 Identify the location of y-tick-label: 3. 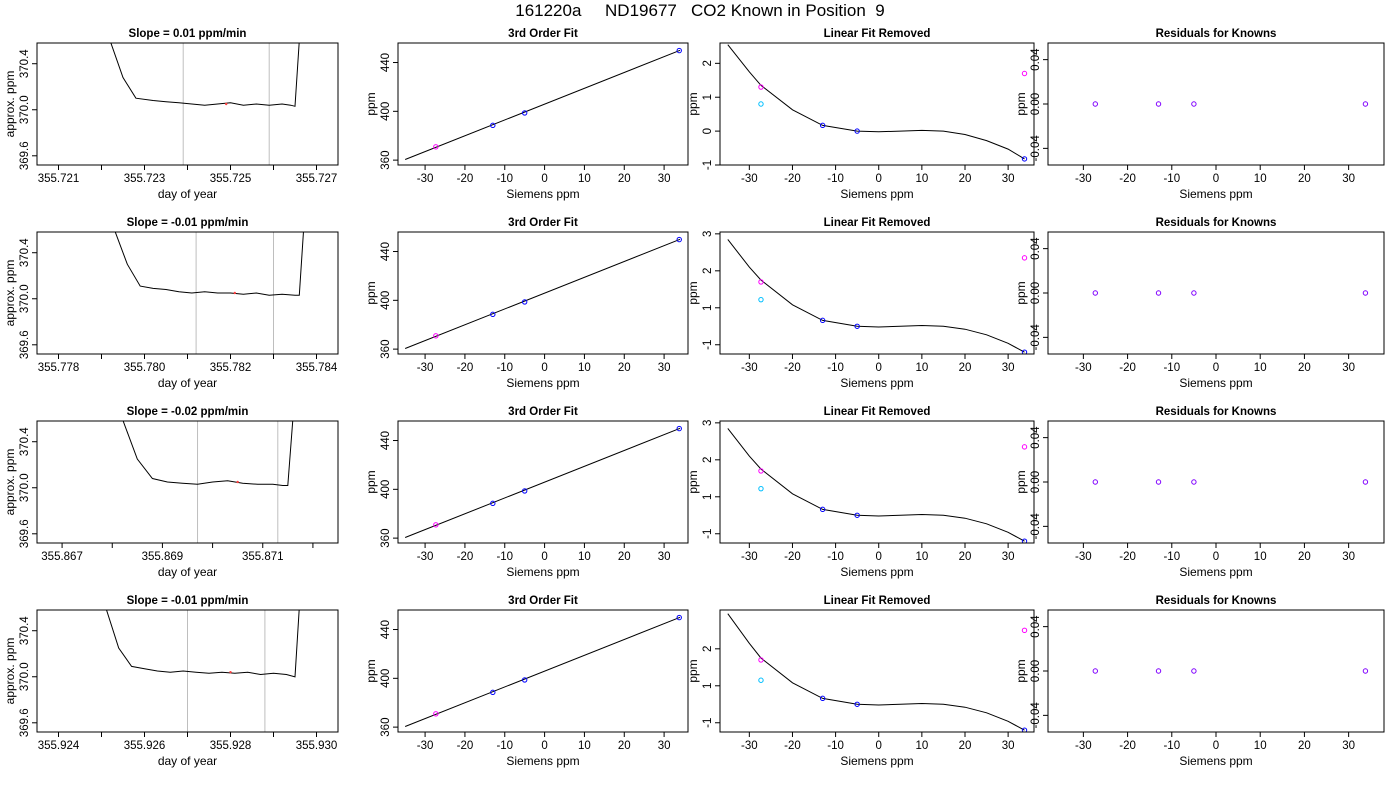
(708, 423).